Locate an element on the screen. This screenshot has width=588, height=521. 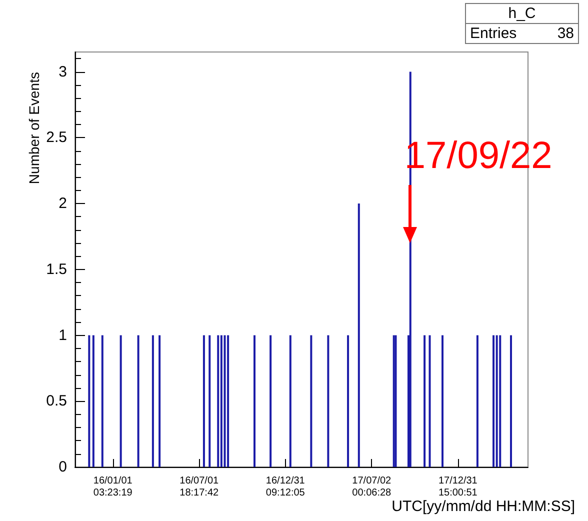
text: h_C is located at coordinates (522, 14).